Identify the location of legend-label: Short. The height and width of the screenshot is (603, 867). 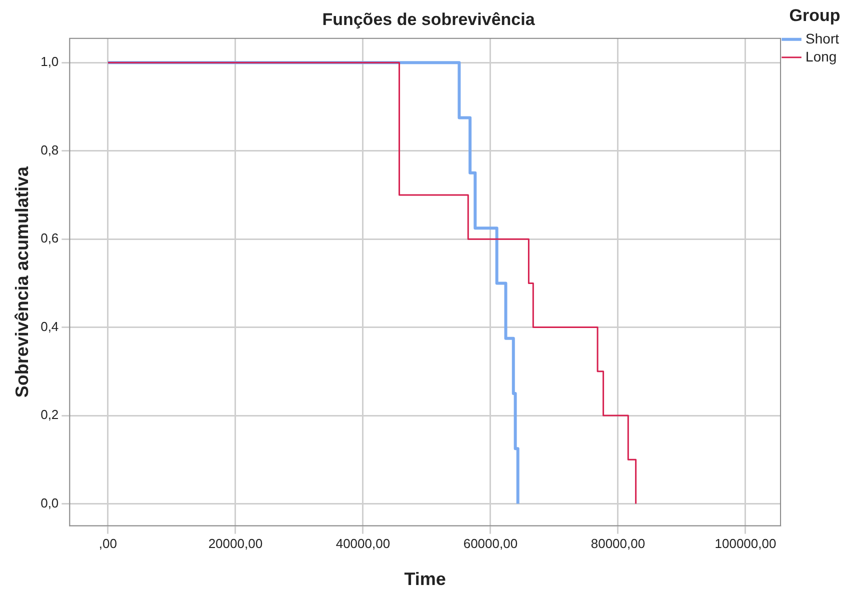
(823, 38).